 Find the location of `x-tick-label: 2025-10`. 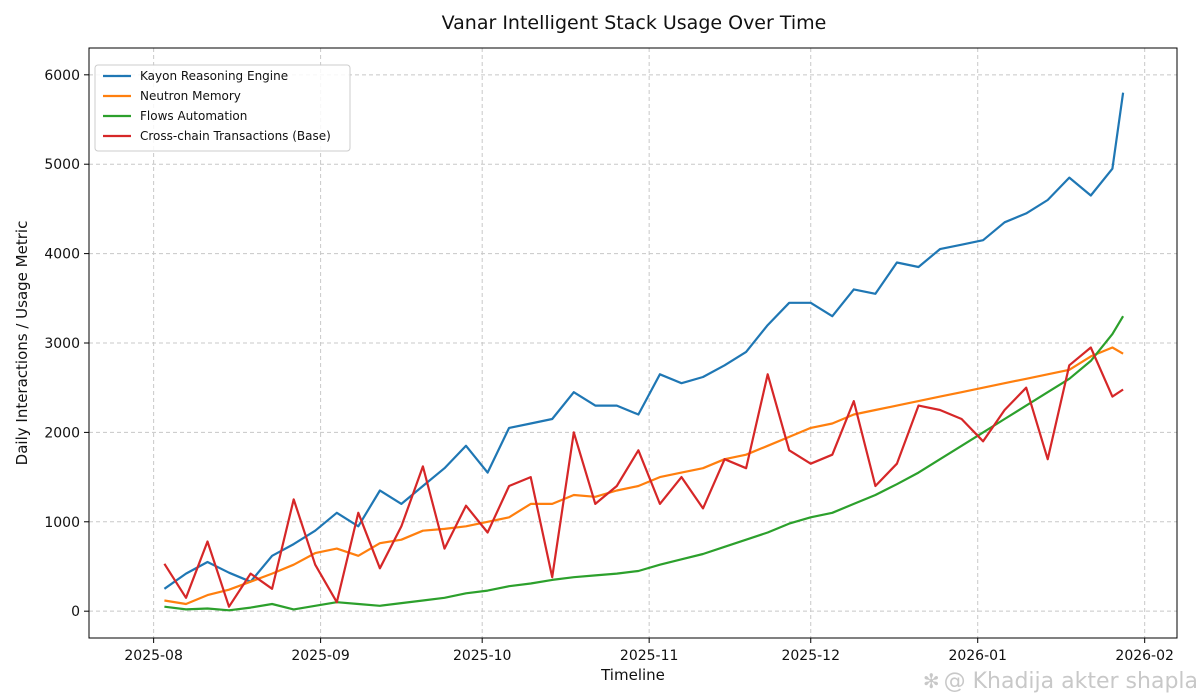

x-tick-label: 2025-10 is located at coordinates (482, 656).